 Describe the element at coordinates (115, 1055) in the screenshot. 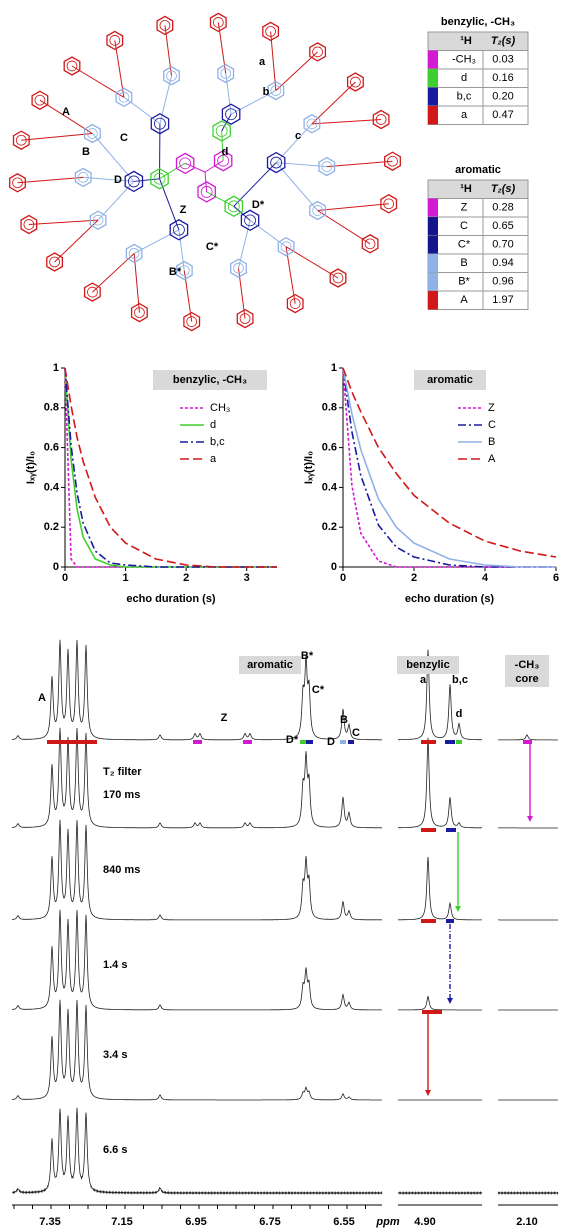

I see `row-label: 3.4 s` at that location.